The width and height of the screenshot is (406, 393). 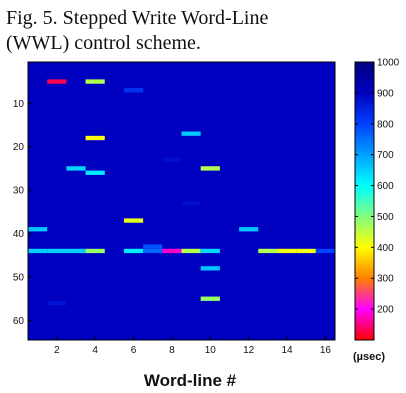 I want to click on colorbar, so click(x=364, y=201).